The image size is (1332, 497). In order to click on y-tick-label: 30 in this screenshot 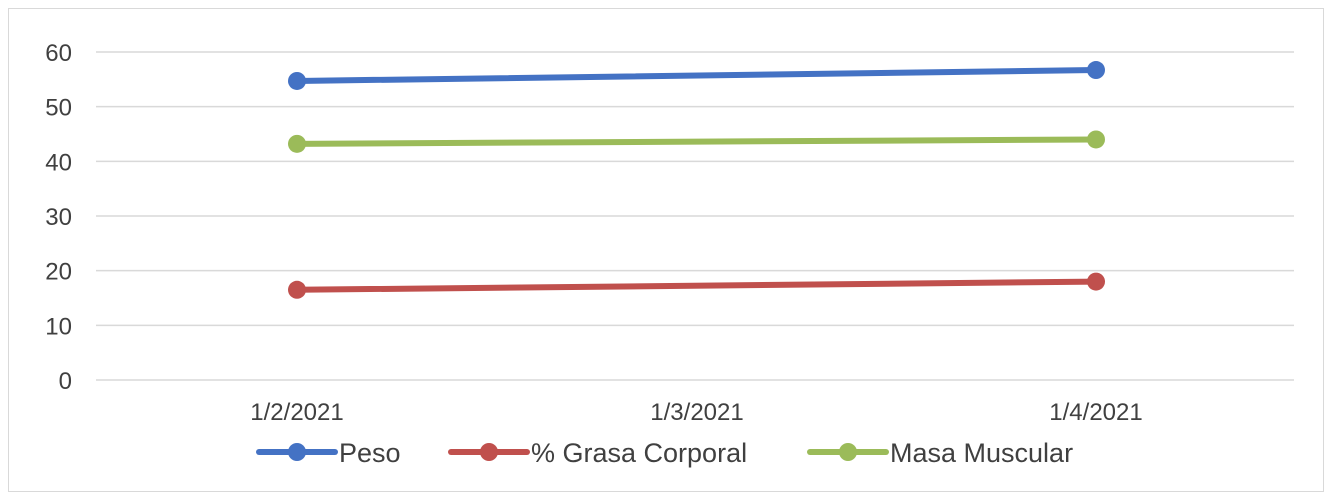, I will do `click(58, 217)`.